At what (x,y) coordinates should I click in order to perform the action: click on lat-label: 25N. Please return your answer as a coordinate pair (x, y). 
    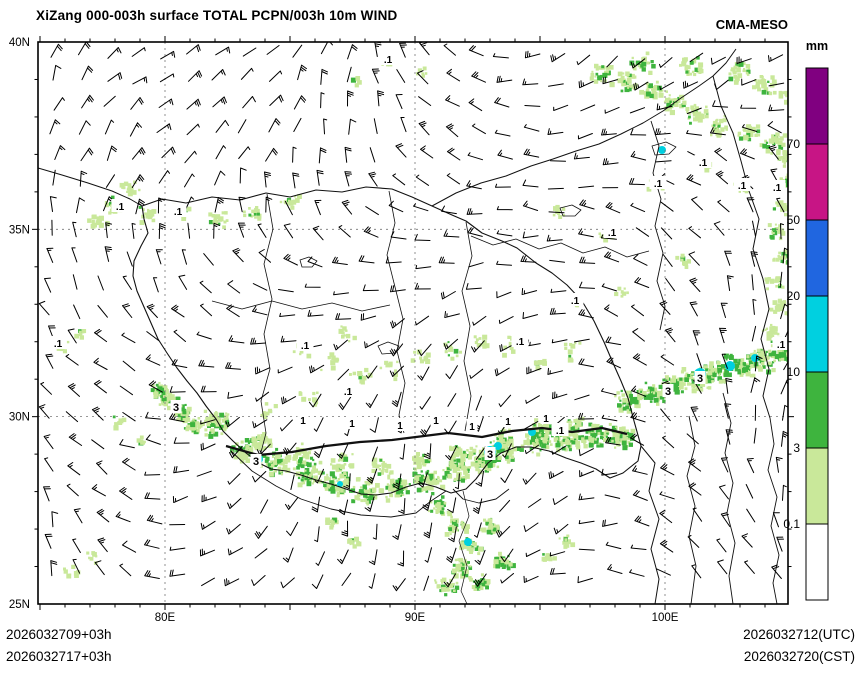
    Looking at the image, I should click on (19, 605).